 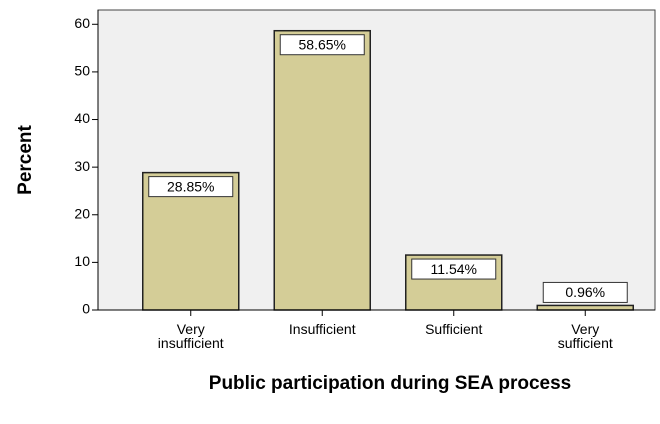 What do you see at coordinates (82, 166) in the screenshot?
I see `y-tick-label: 30` at bounding box center [82, 166].